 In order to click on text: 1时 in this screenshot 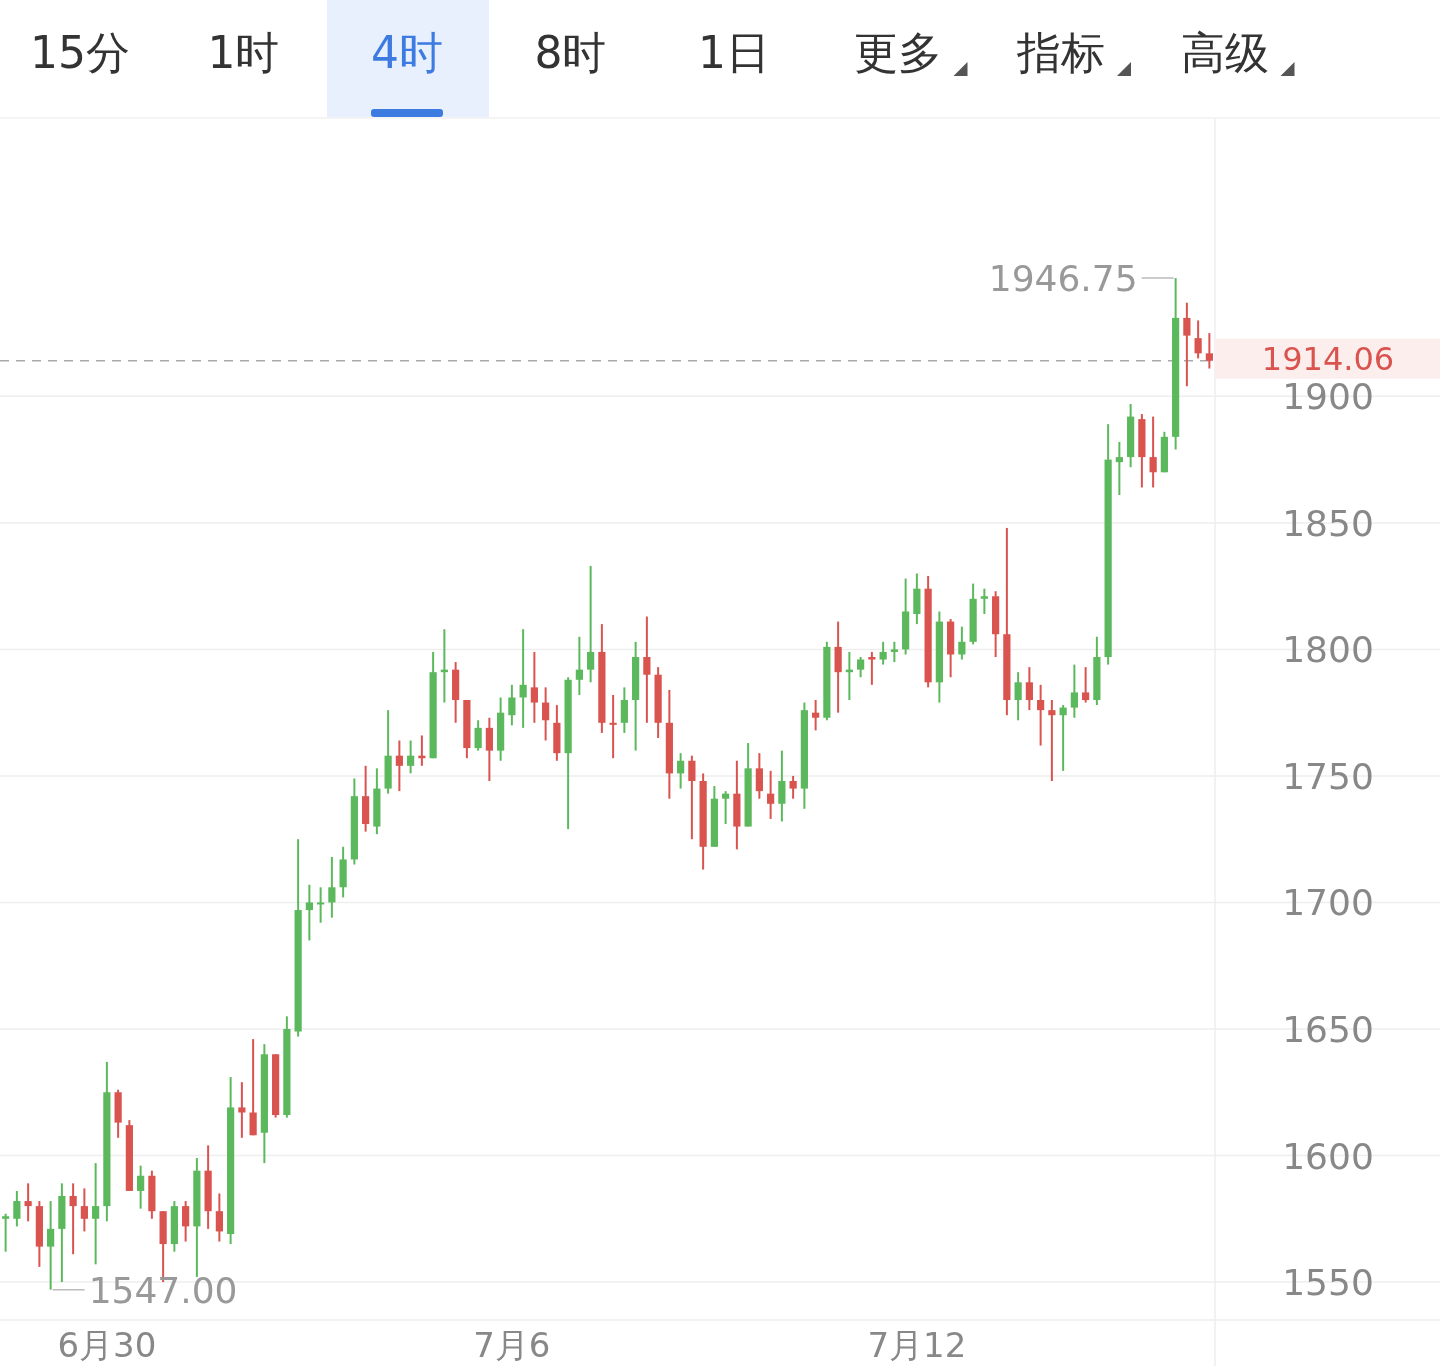, I will do `click(243, 52)`.